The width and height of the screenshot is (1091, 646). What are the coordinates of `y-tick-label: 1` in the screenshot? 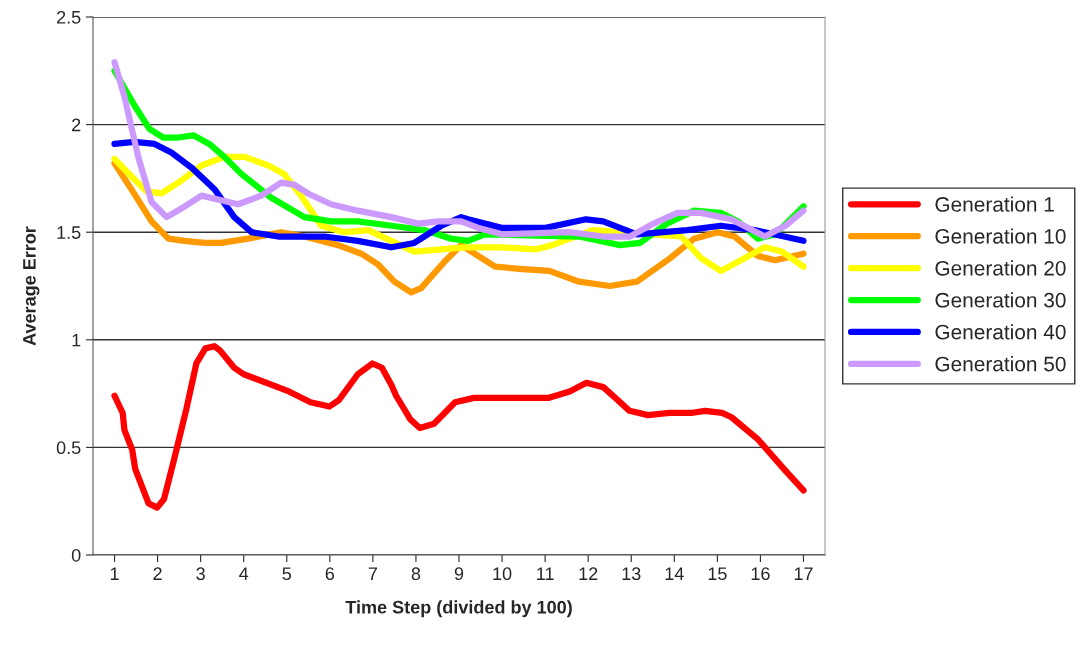 It's located at (76, 340).